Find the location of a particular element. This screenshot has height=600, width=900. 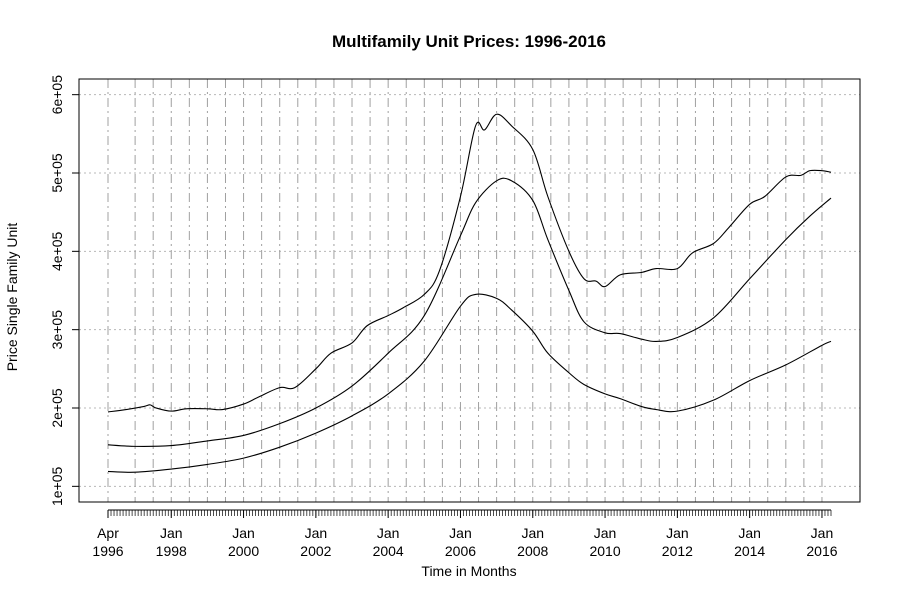

y-axis-label: Price Single Family Unit is located at coordinates (12, 297).